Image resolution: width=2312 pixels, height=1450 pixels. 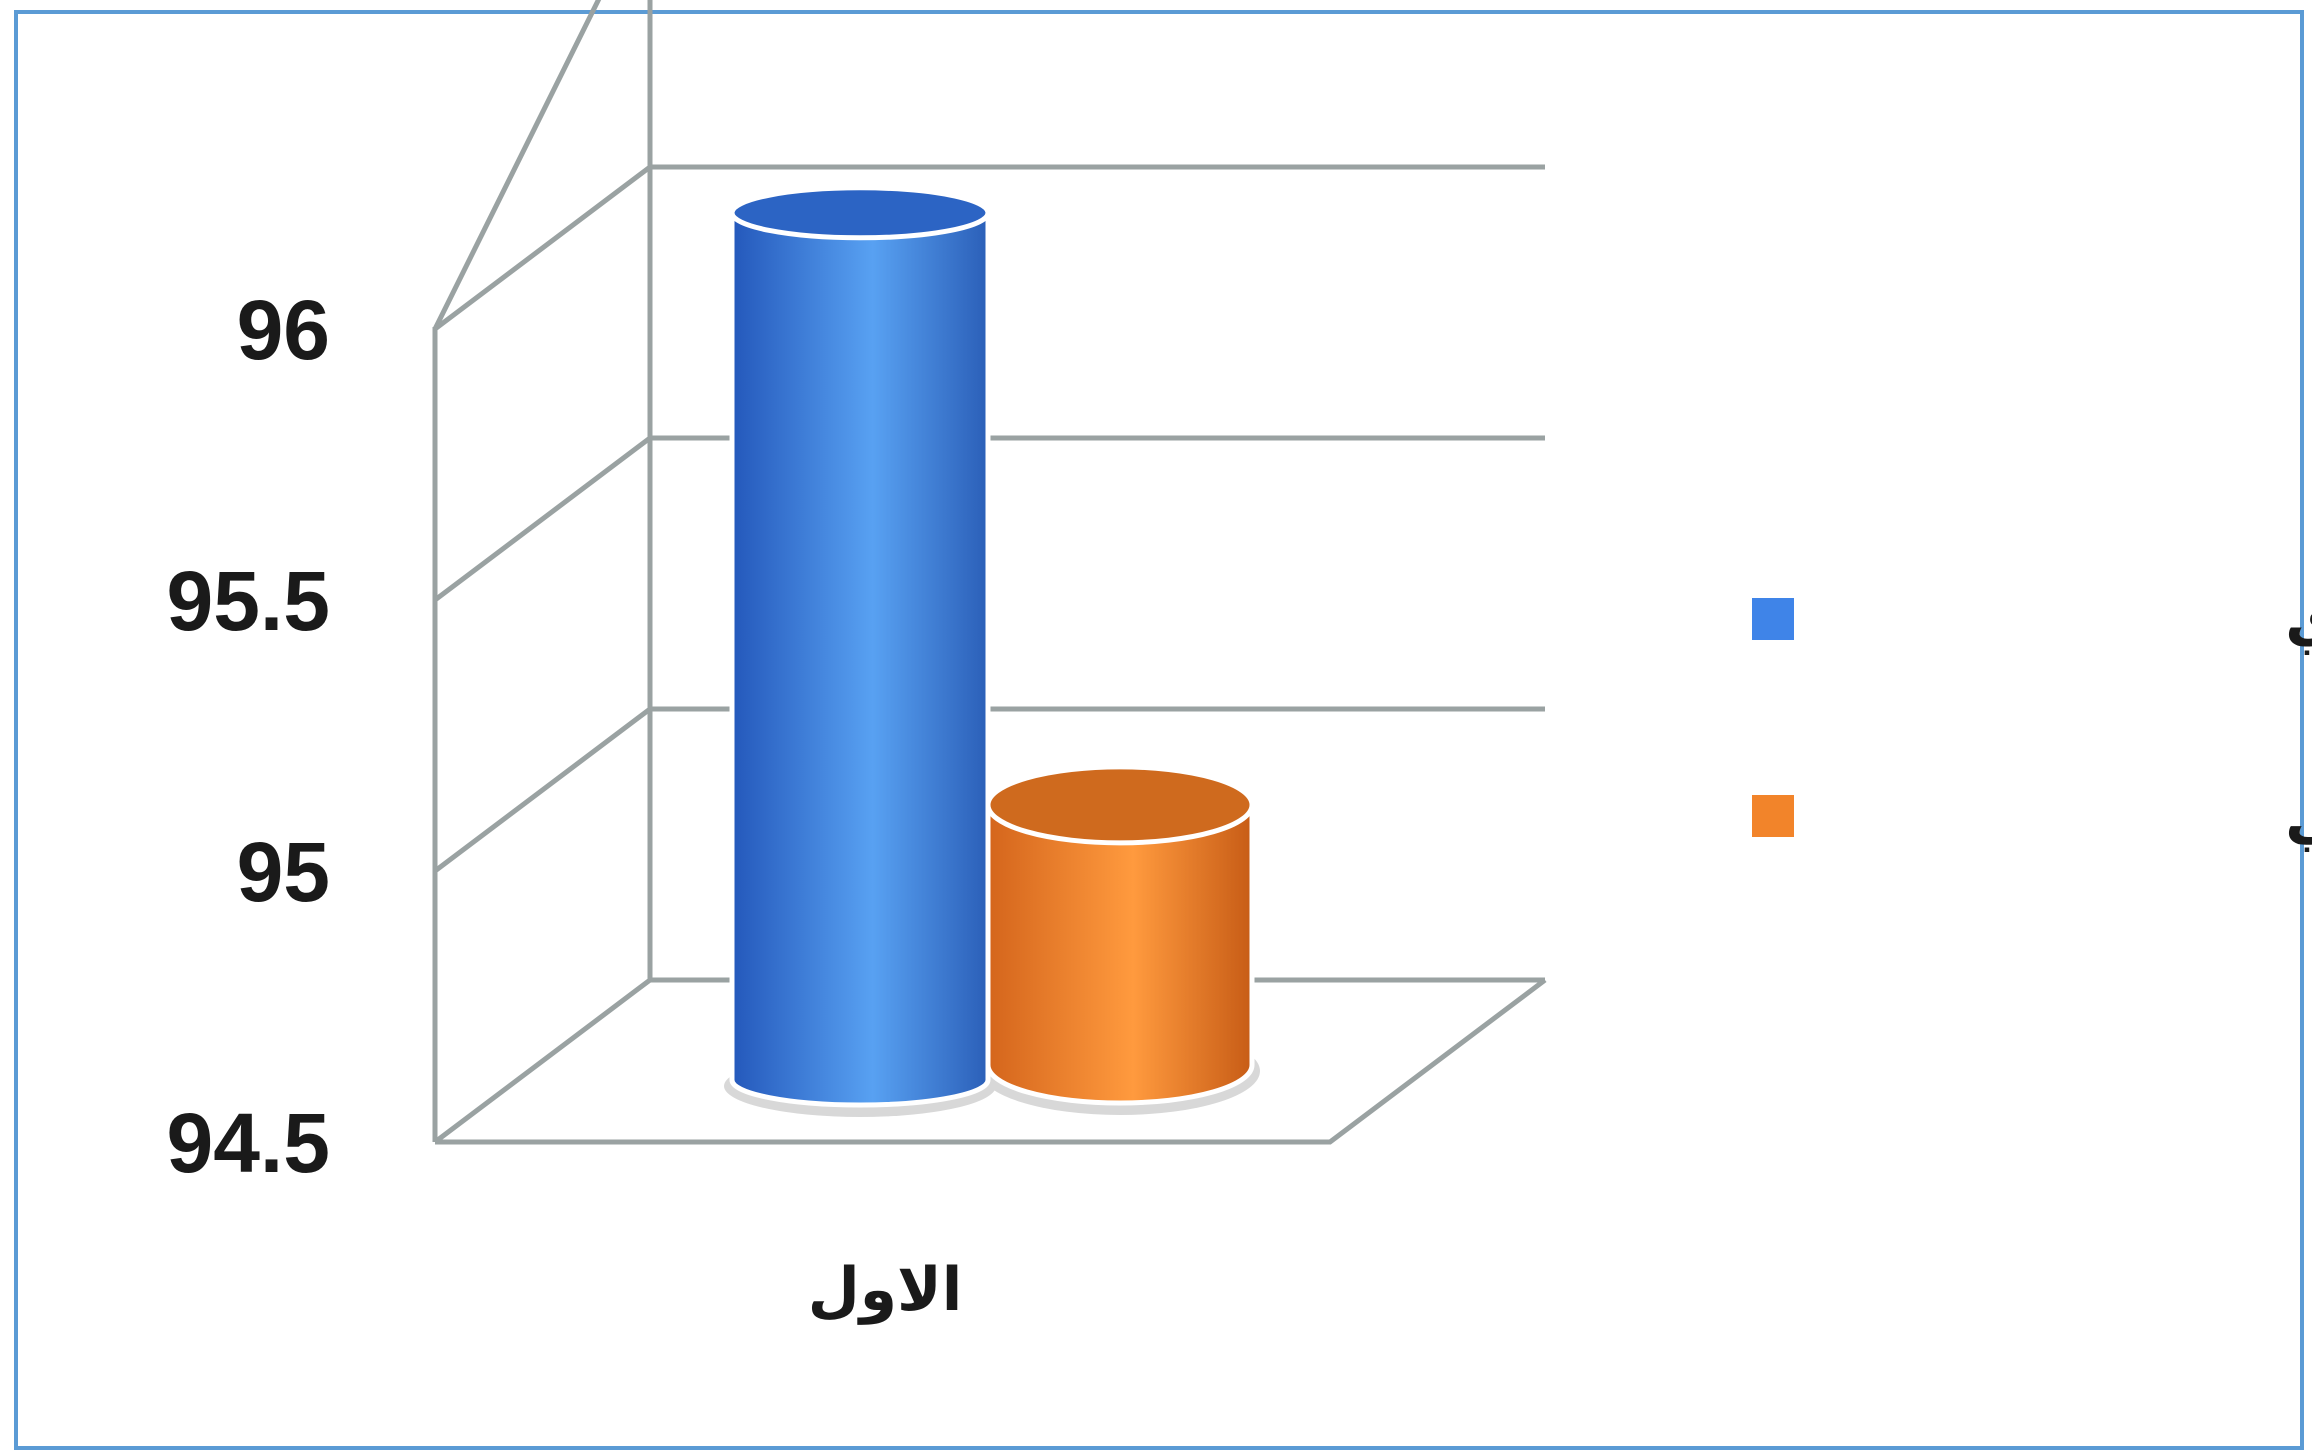 What do you see at coordinates (2032, 717) in the screenshot?
I see `legend: الجانب نظري الجانب عملي` at bounding box center [2032, 717].